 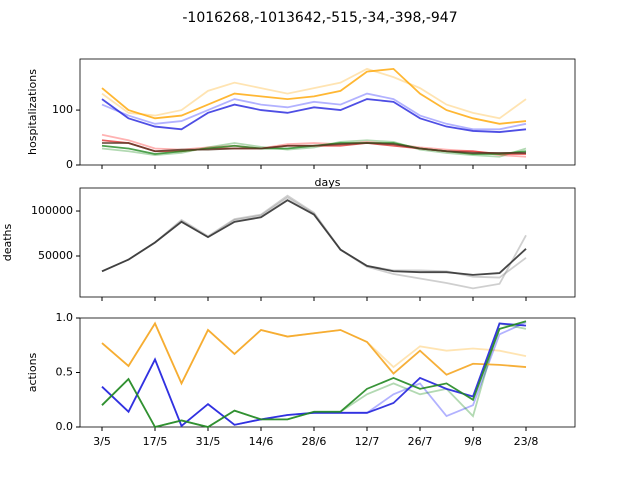 I want to click on x-tick-label: 31/5, so click(x=208, y=441).